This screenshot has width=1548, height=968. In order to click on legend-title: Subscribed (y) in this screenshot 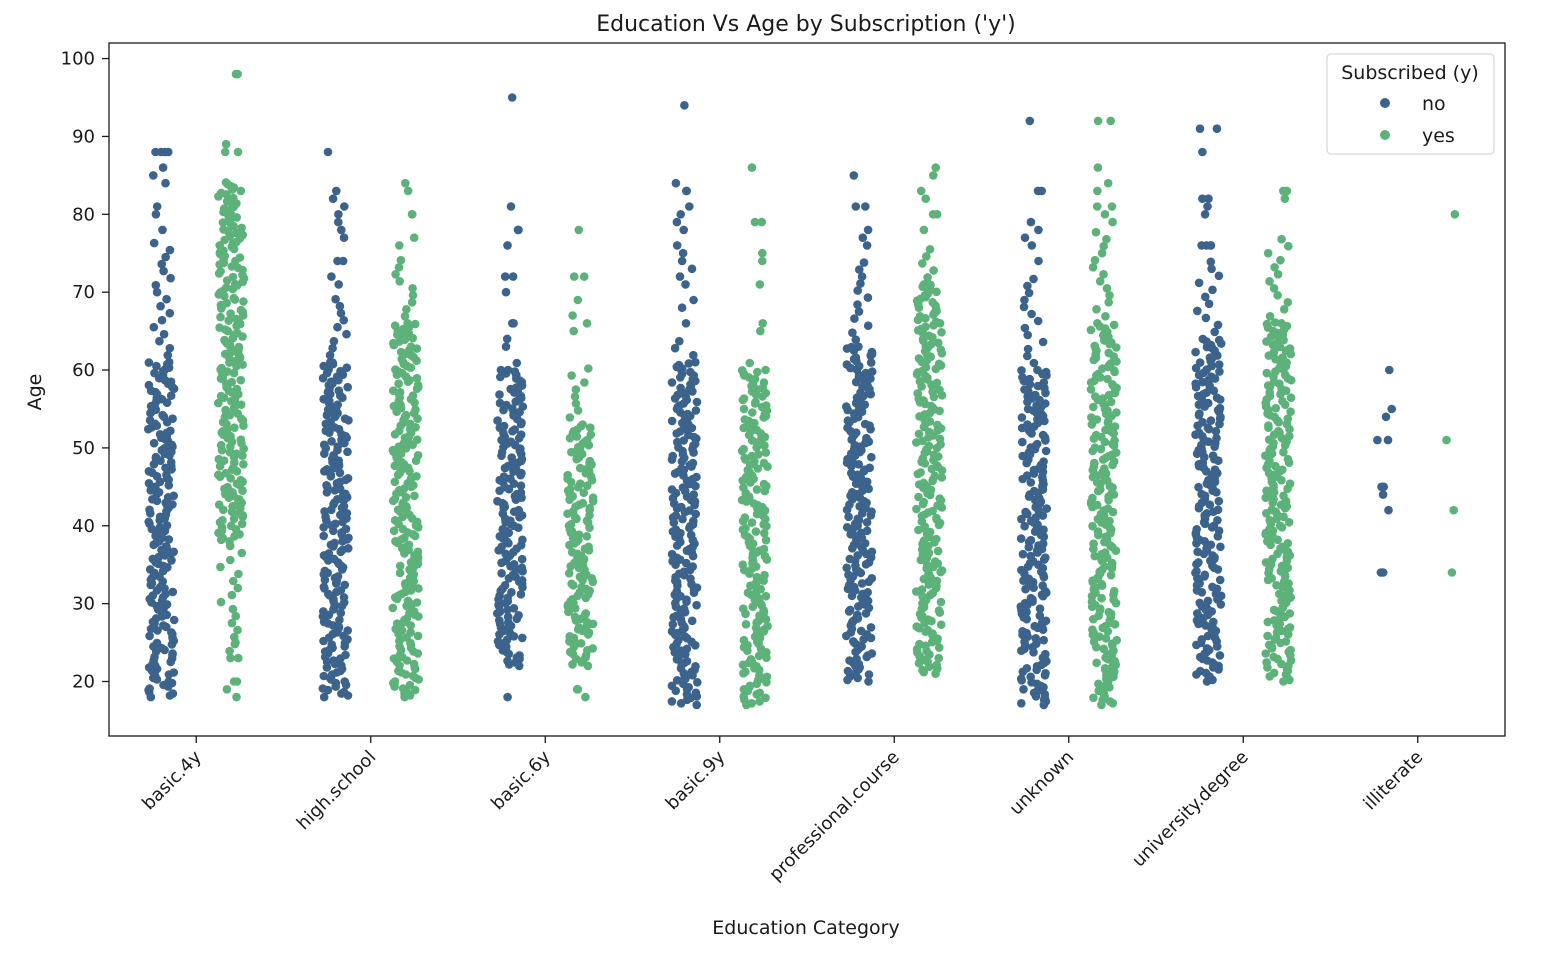, I will do `click(1410, 73)`.